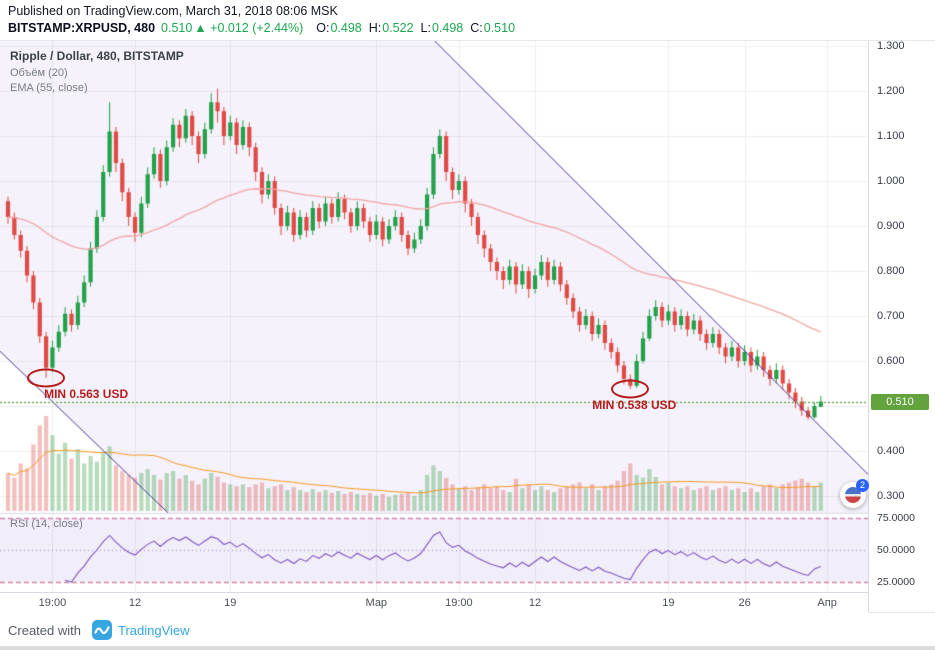 The width and height of the screenshot is (935, 650). I want to click on price-tick-label: 0.300, so click(891, 496).